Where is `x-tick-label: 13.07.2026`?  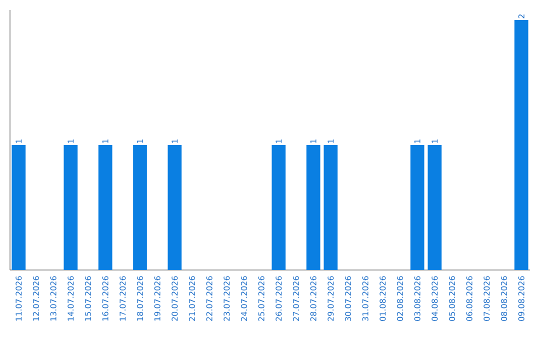
x-tick-label: 13.07.2026 is located at coordinates (53, 298).